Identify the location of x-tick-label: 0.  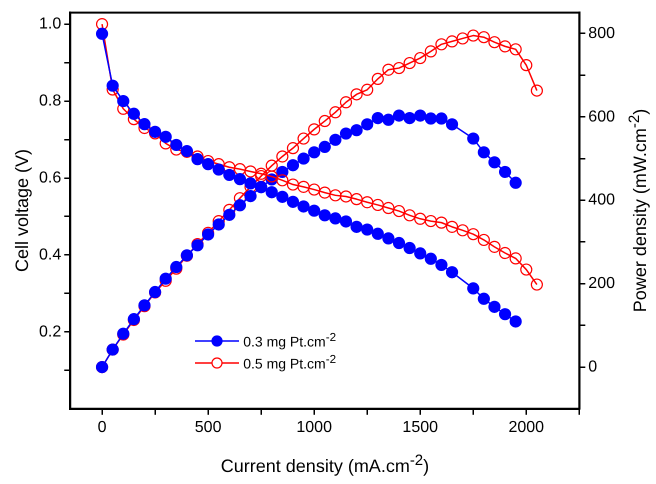
(102, 427).